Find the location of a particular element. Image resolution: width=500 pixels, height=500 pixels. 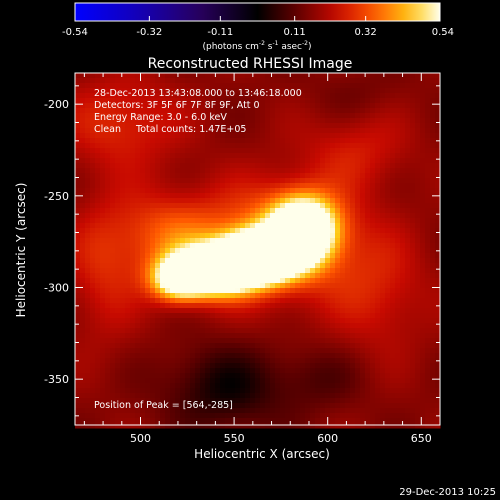

colorbar-gradient is located at coordinates (257, 12).